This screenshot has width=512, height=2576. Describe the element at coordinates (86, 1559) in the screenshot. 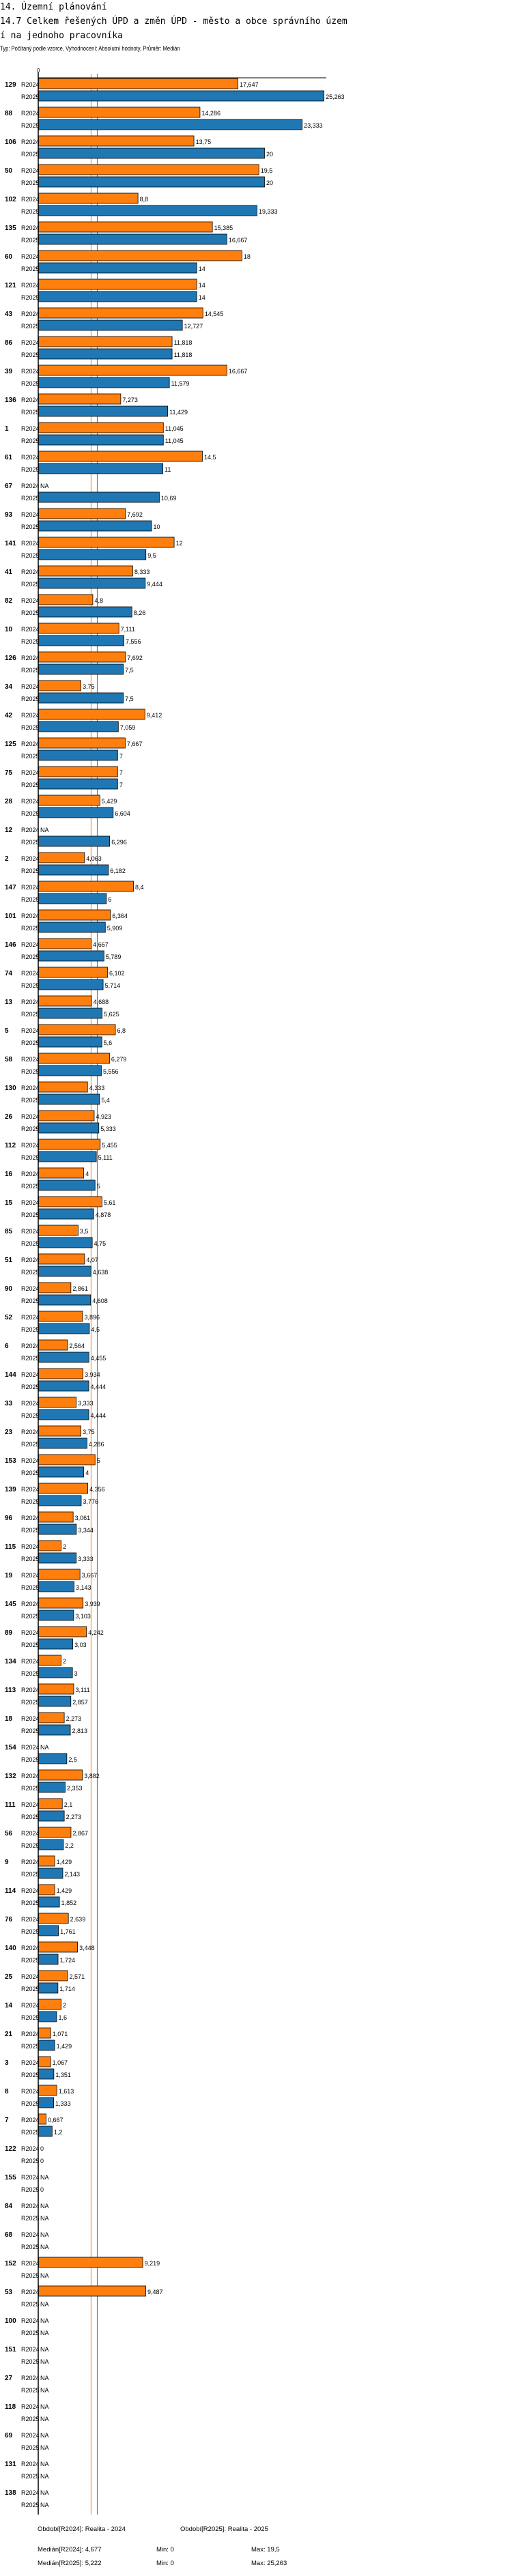

I see `value-label: 3,333` at that location.